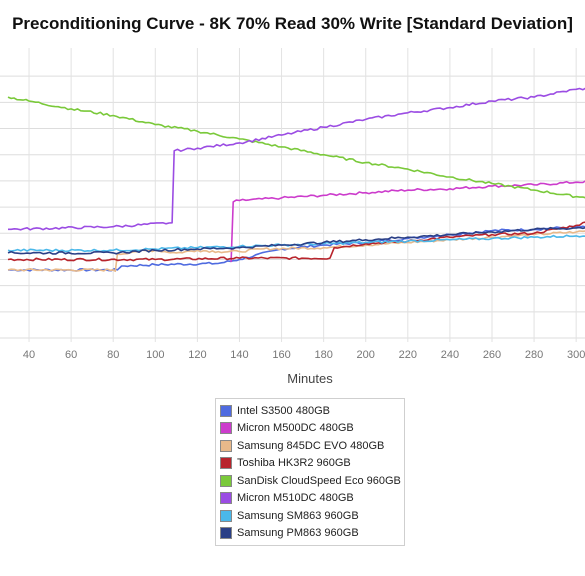  I want to click on legend-item: Micron M510DC 480GB, so click(312, 499).